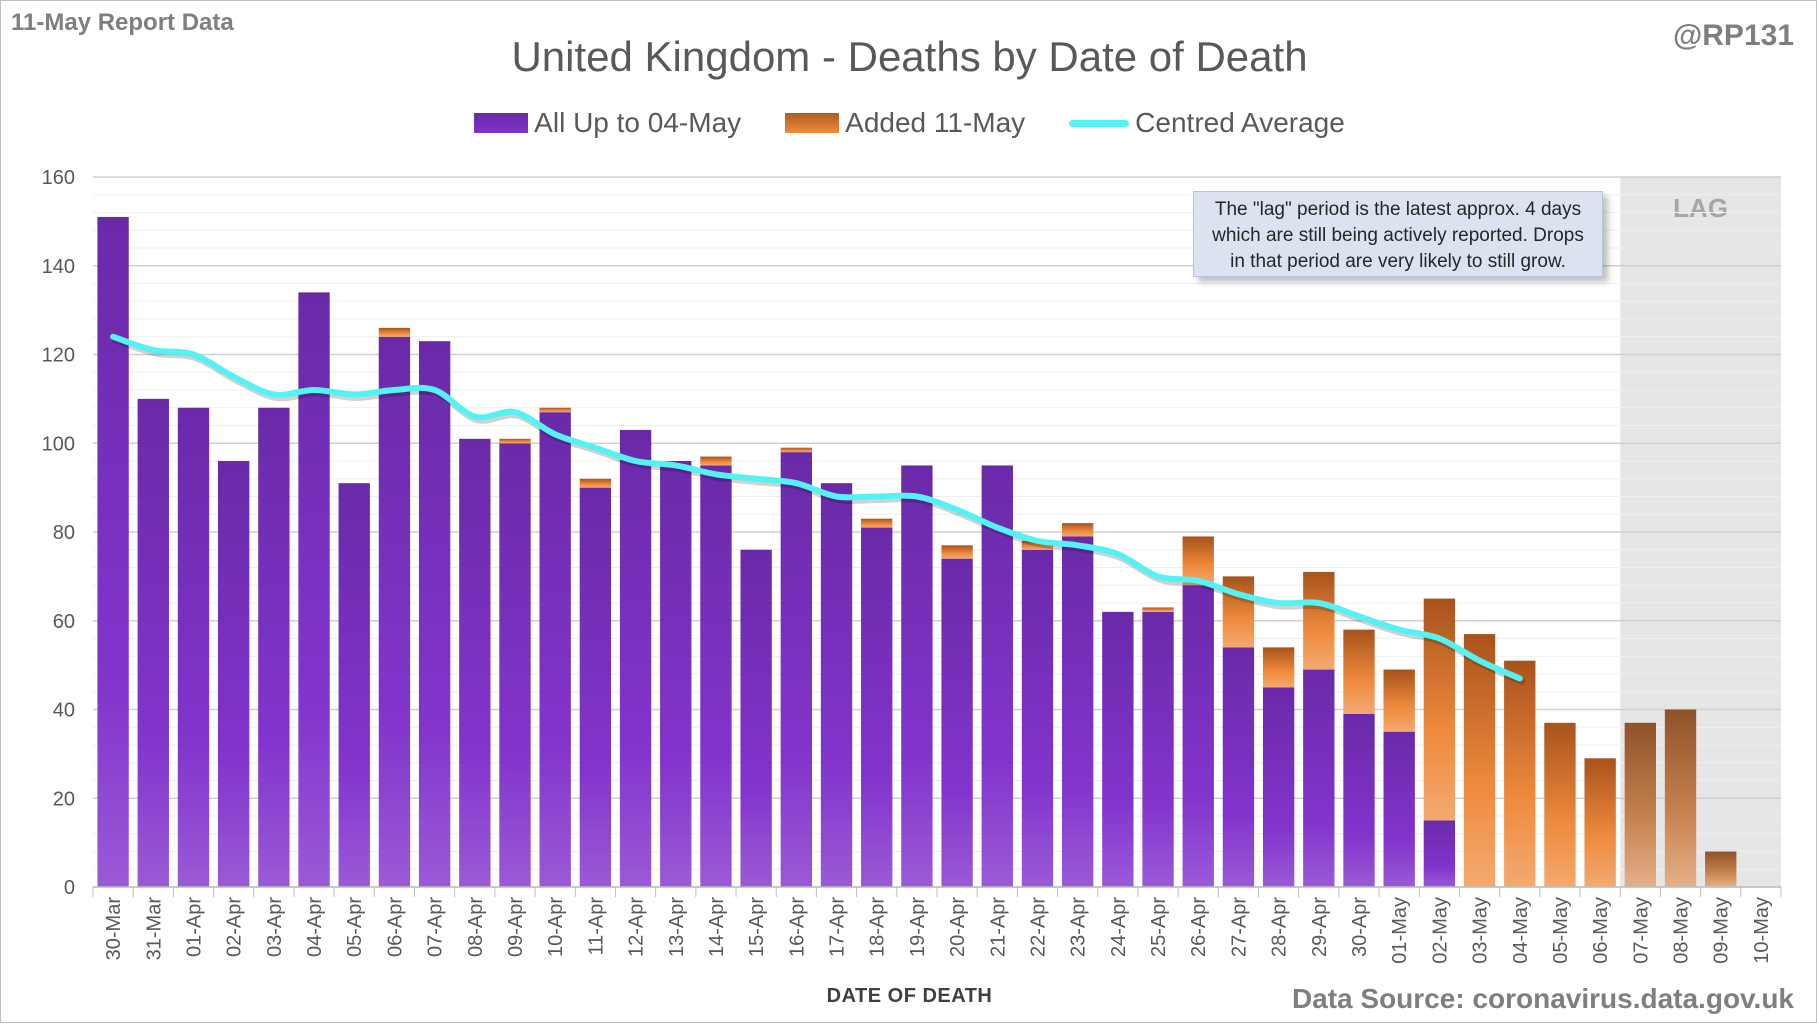 The height and width of the screenshot is (1024, 1817). What do you see at coordinates (194, 927) in the screenshot?
I see `x-tick-label: 01-Apr` at bounding box center [194, 927].